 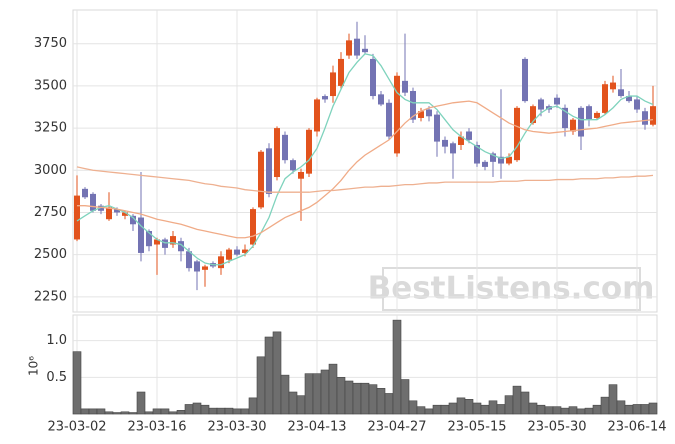 What do you see at coordinates (56, 340) in the screenshot?
I see `y-tick-label: 1.0` at bounding box center [56, 340].